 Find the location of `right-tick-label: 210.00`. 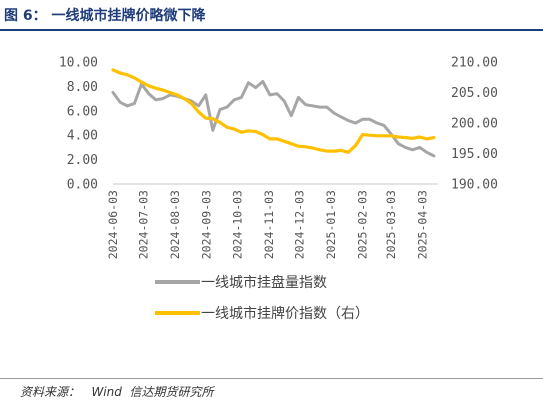

right-tick-label: 210.00 is located at coordinates (474, 63).